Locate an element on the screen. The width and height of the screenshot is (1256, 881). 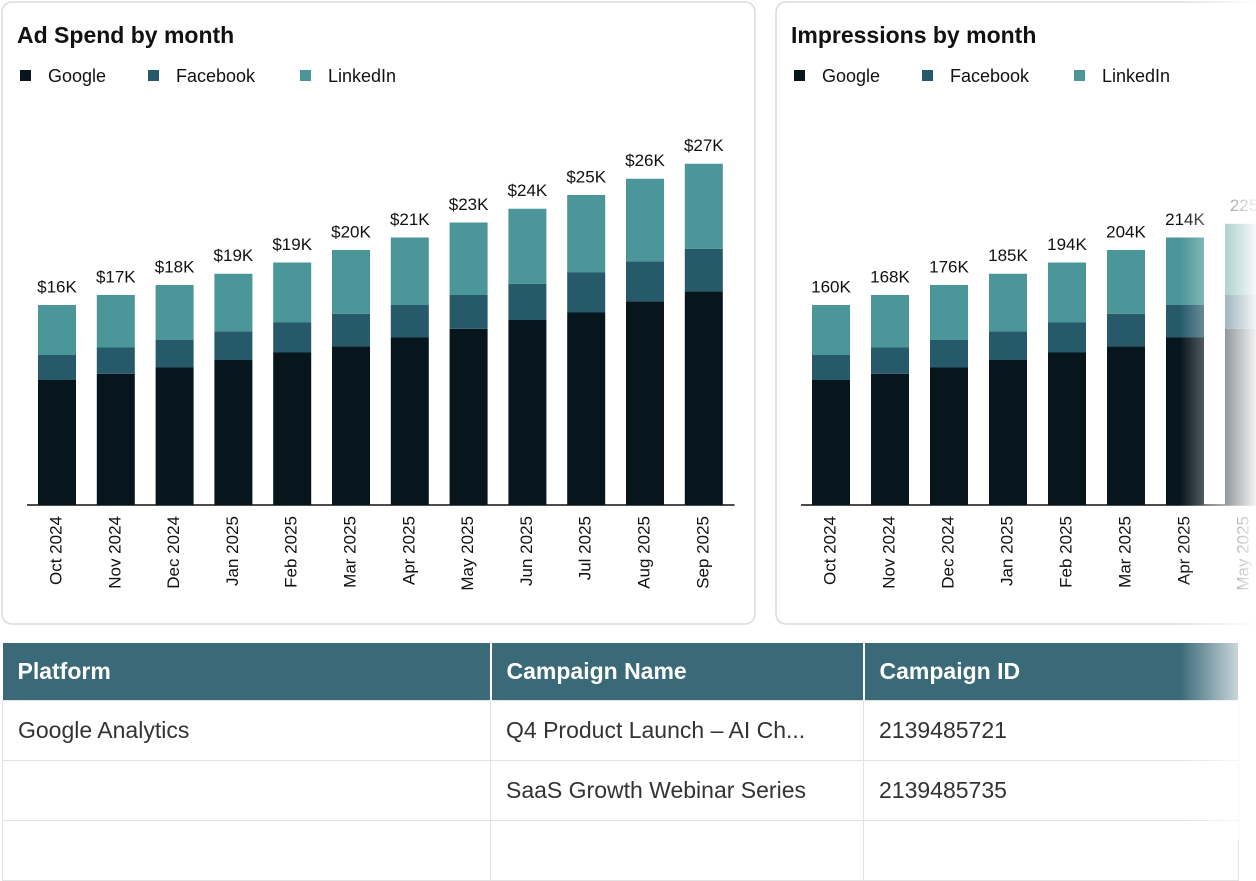
table-header: Platform Campaign Name Campaign ID is located at coordinates (621, 672).